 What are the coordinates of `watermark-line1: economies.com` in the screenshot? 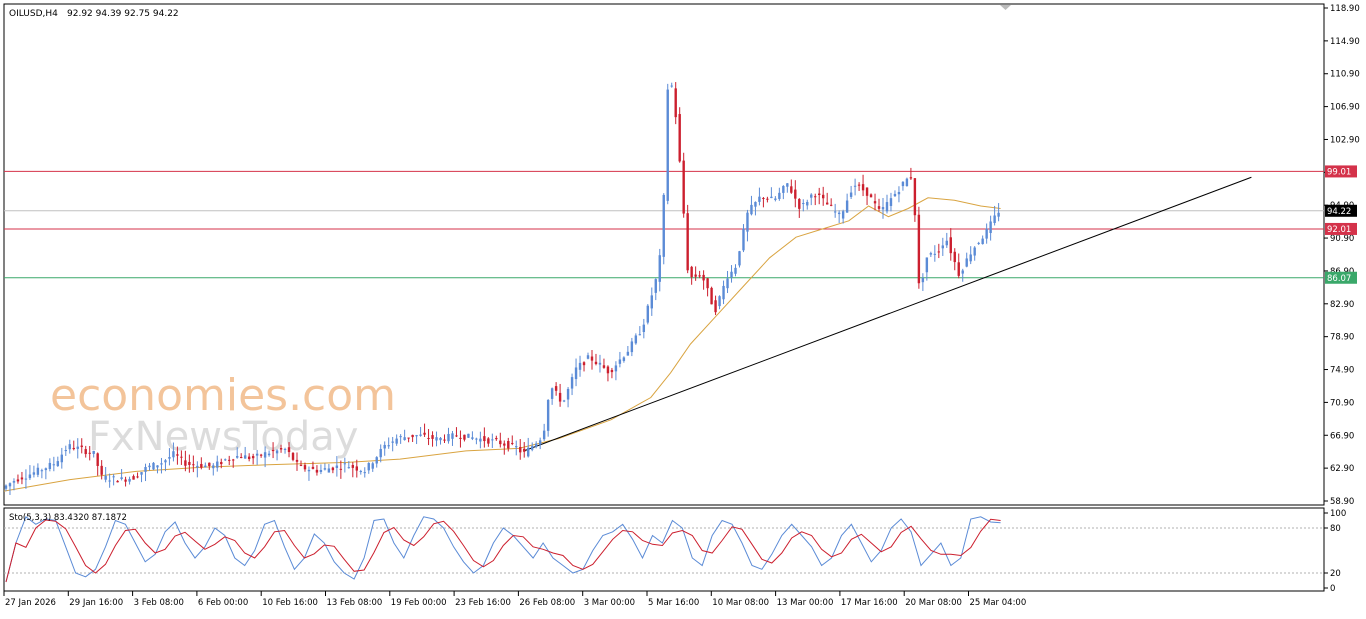 It's located at (223, 395).